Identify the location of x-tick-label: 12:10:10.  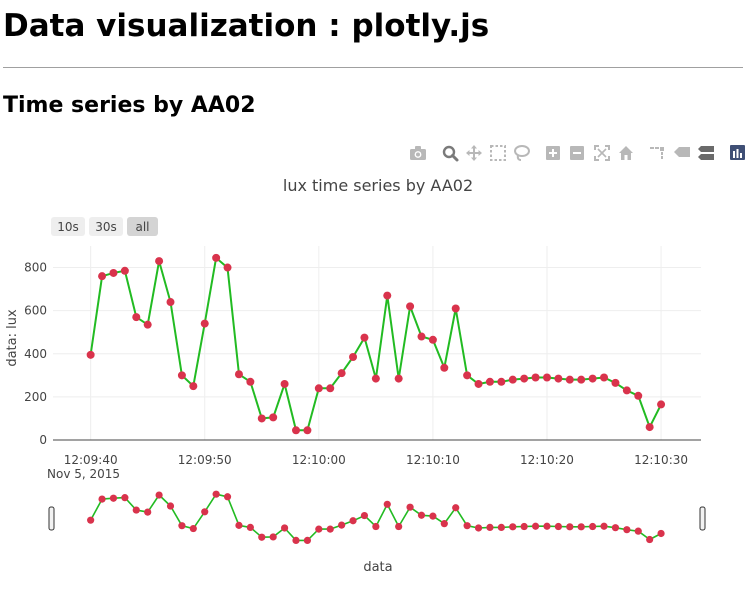
(433, 460).